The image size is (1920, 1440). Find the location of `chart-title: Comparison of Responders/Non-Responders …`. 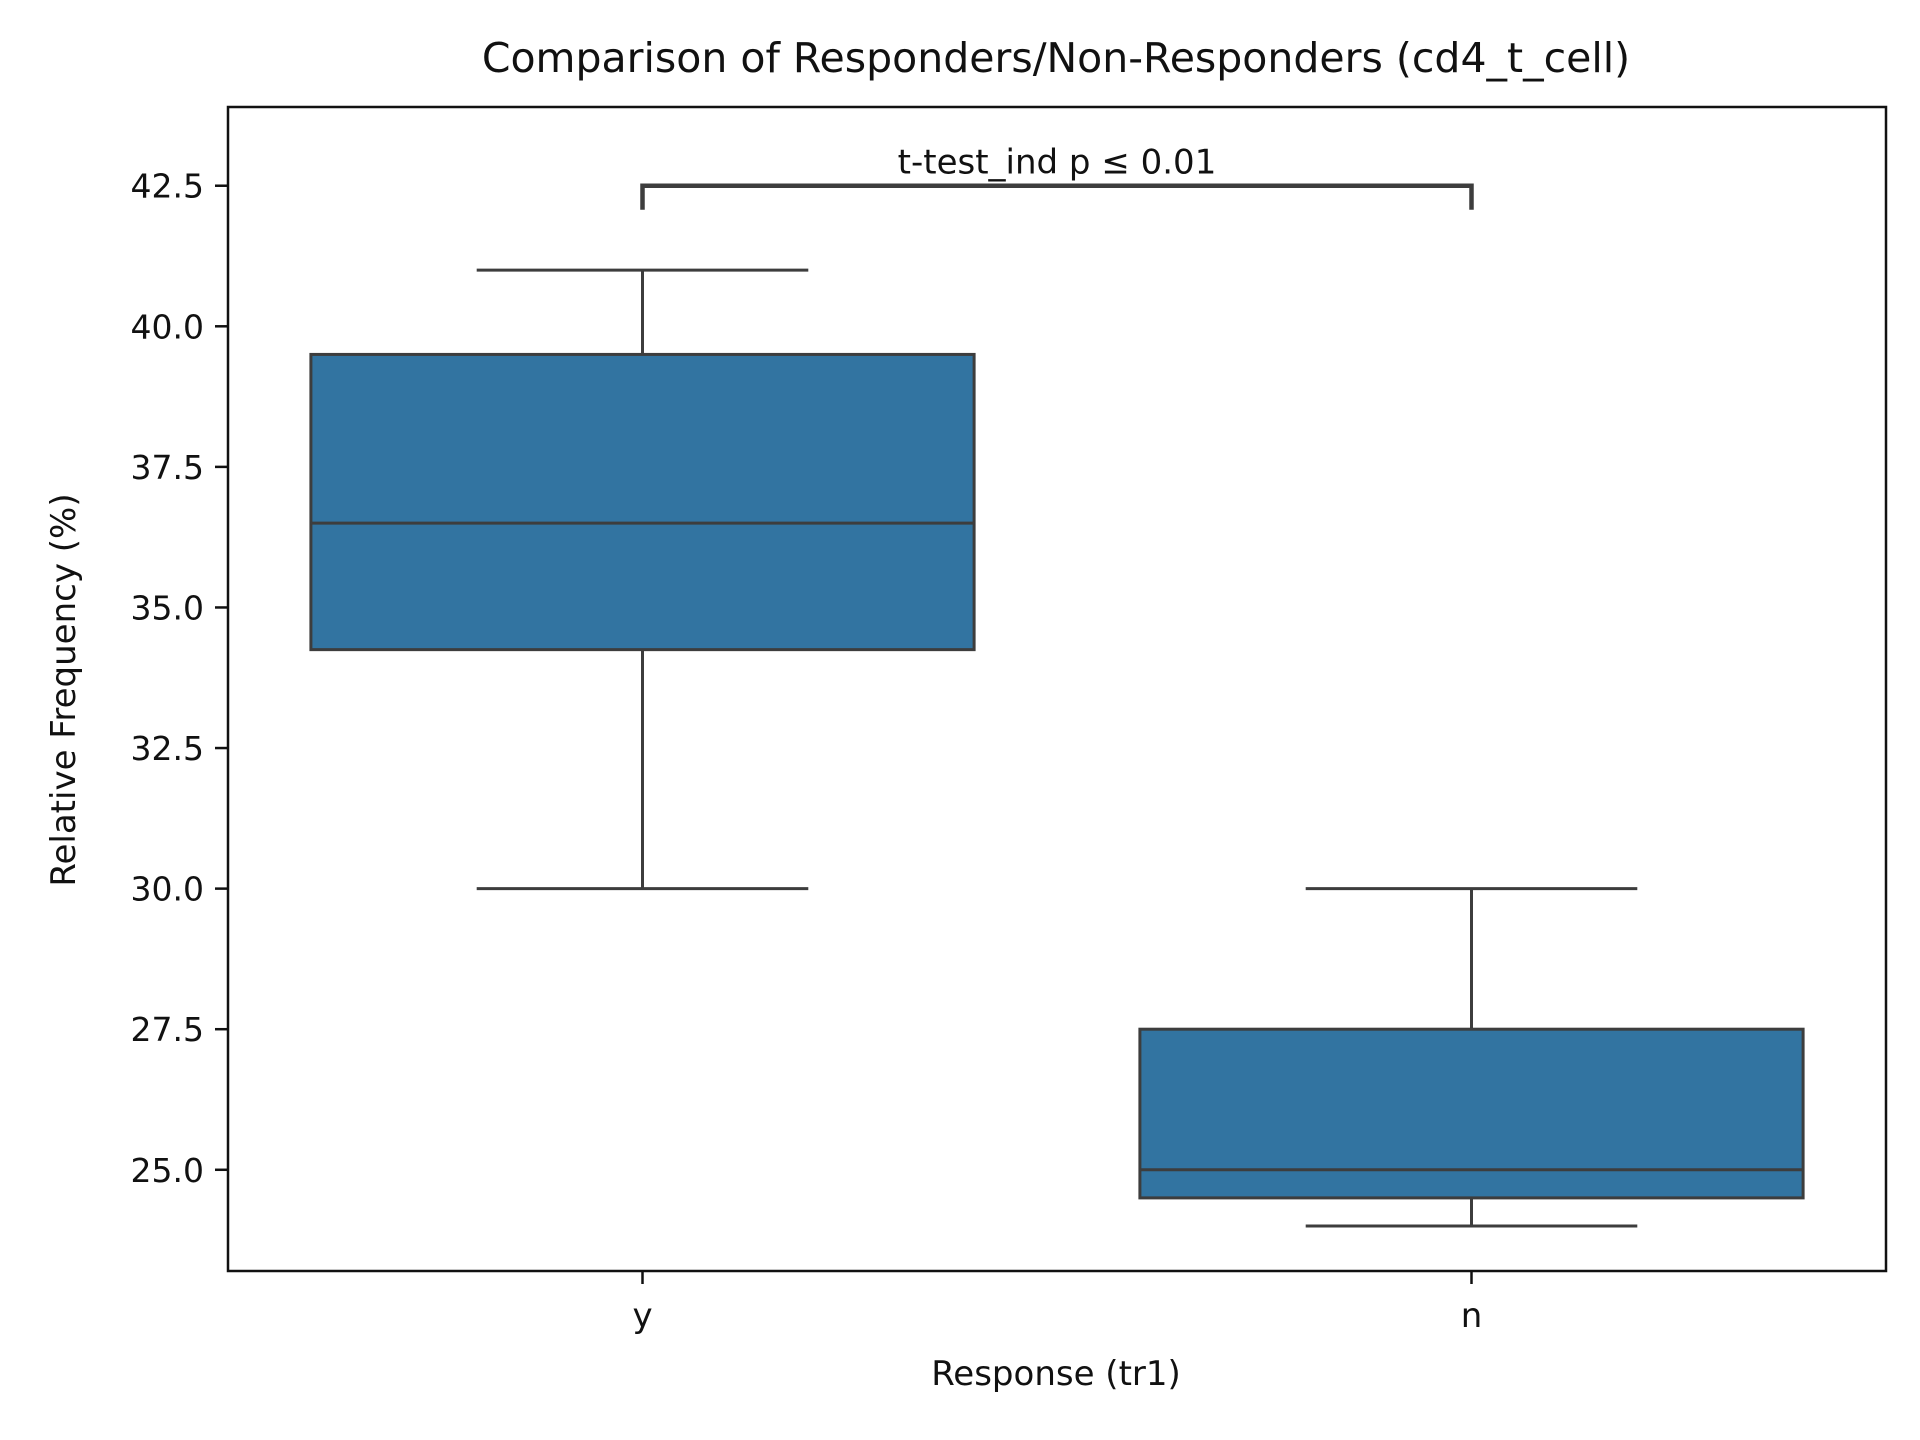

chart-title: Comparison of Responders/Non-Responders … is located at coordinates (1056, 58).